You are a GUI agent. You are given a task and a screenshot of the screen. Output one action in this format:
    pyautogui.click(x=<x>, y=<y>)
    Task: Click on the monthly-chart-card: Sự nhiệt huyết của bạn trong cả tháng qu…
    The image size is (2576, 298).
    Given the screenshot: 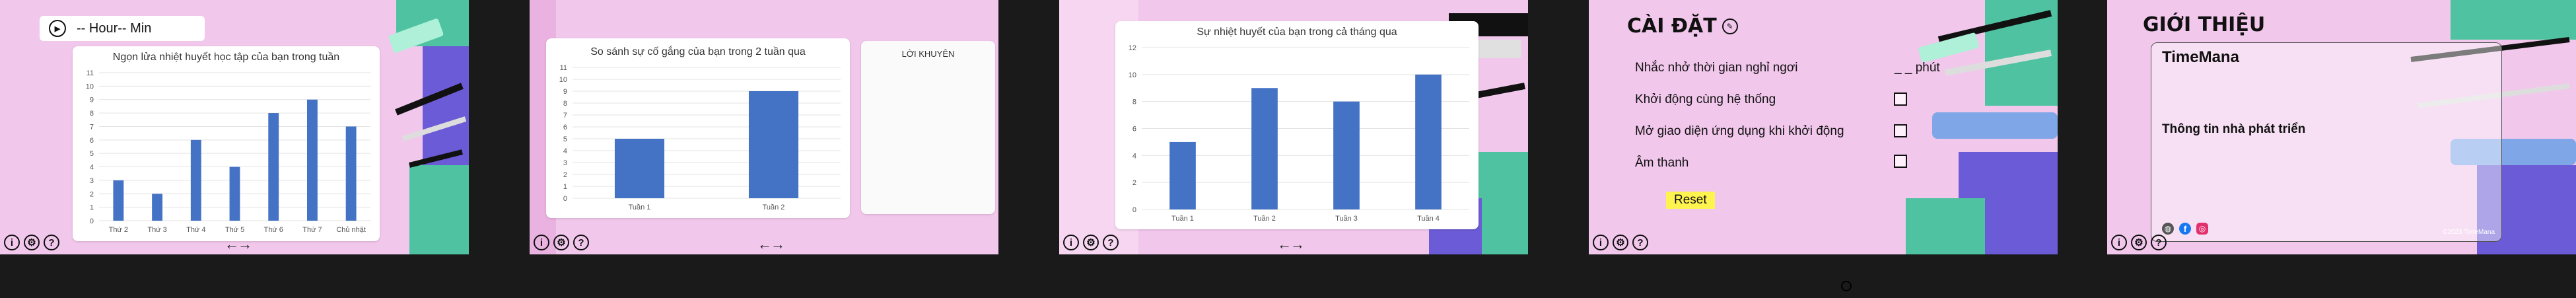 What is the action you would take?
    pyautogui.click(x=1297, y=125)
    